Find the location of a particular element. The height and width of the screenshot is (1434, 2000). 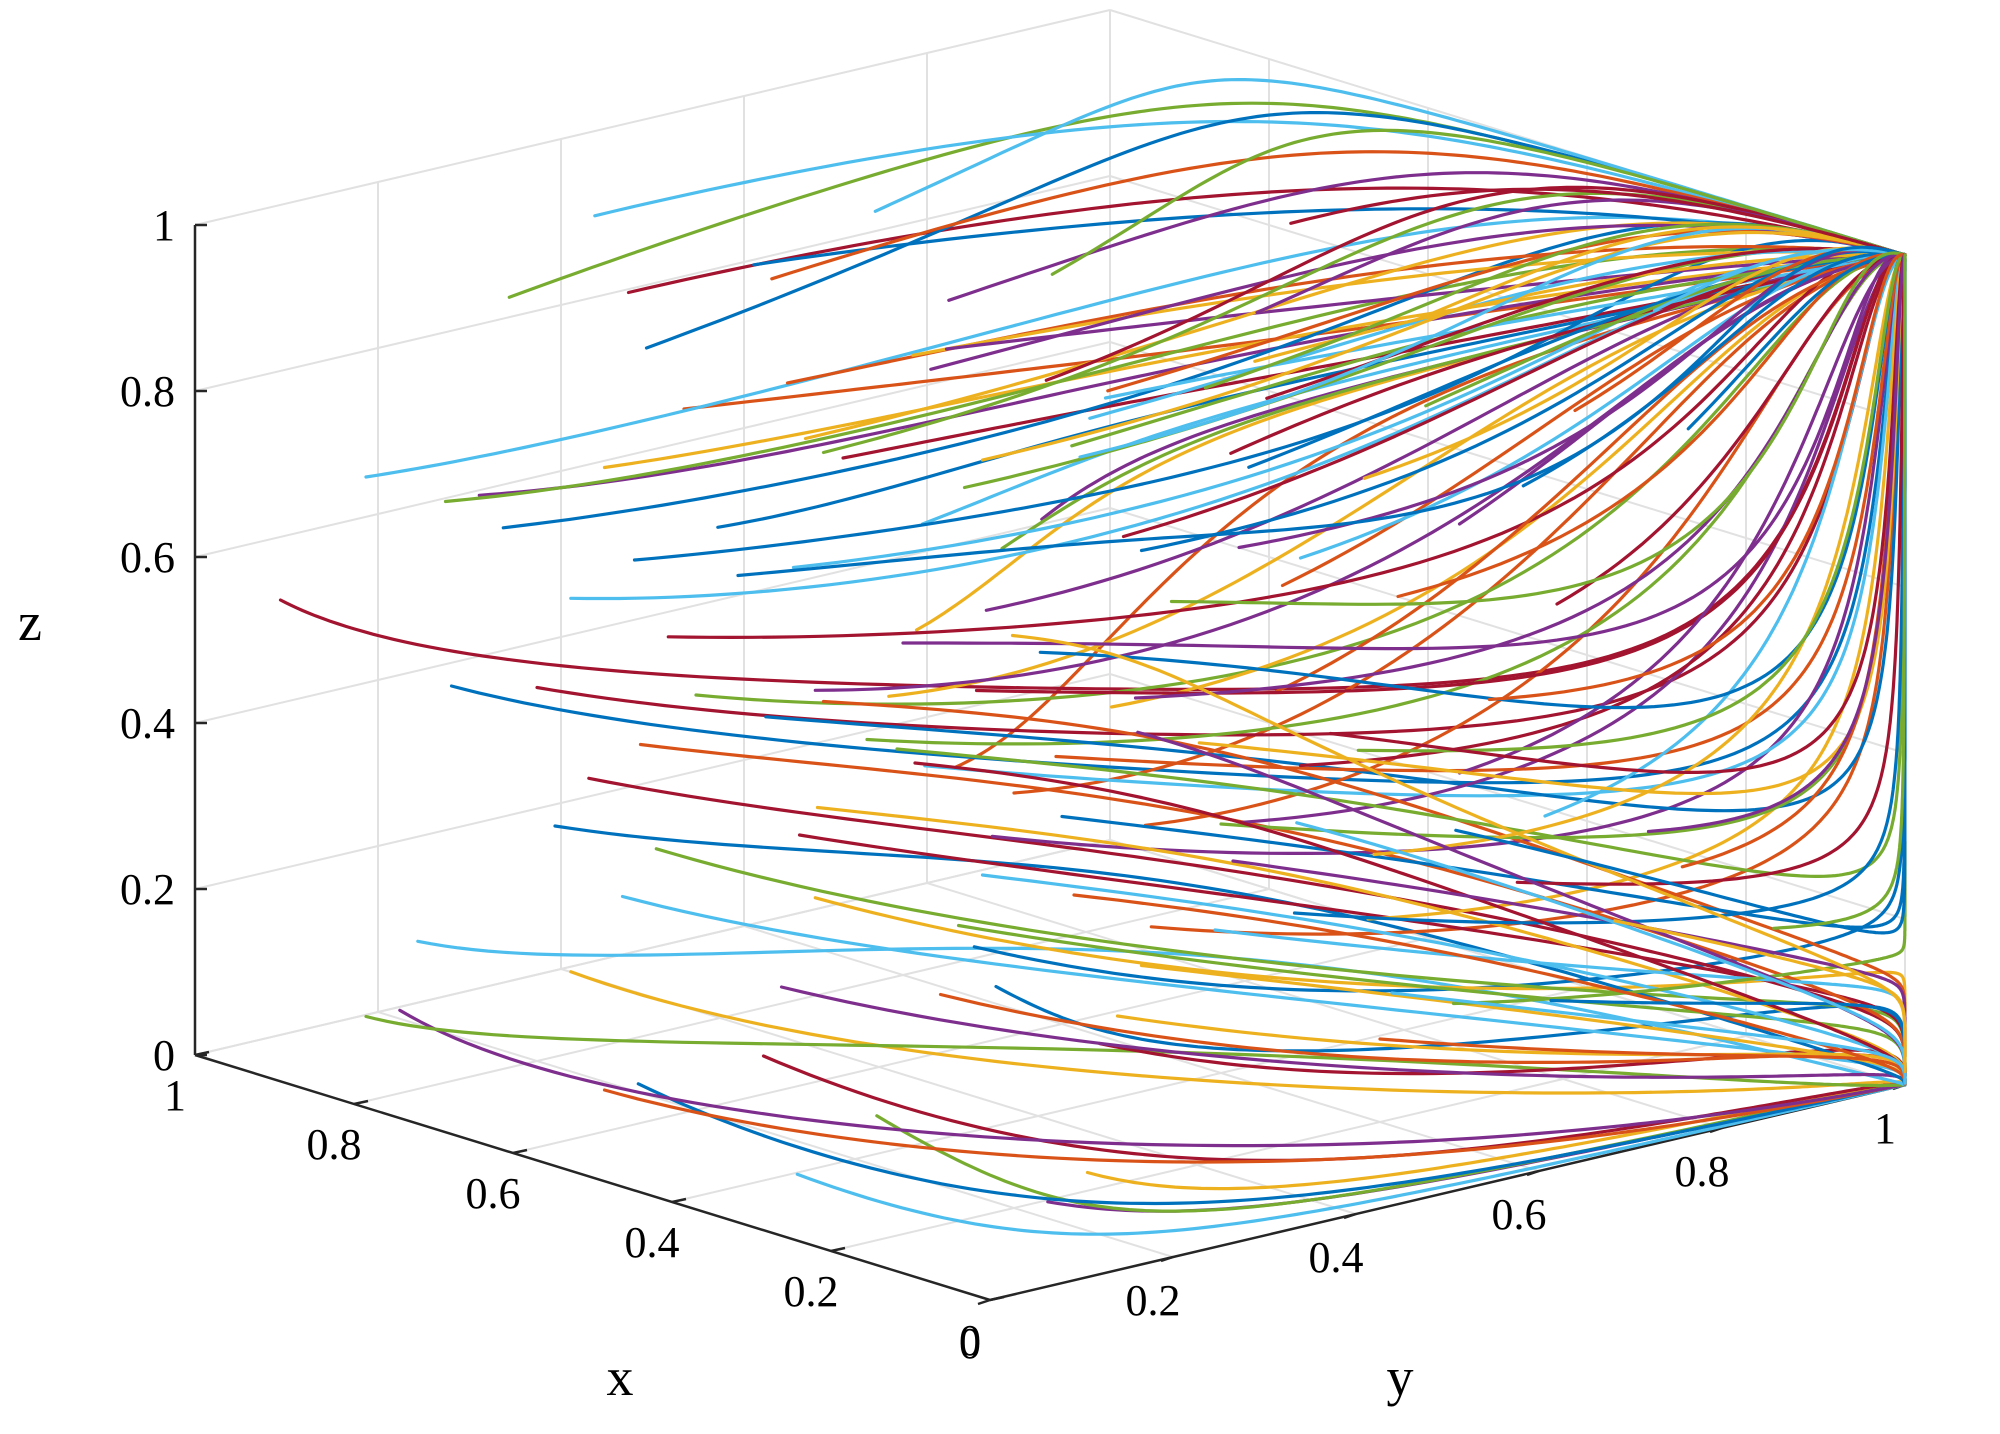

y-tick-label: 0 is located at coordinates (970, 1343).